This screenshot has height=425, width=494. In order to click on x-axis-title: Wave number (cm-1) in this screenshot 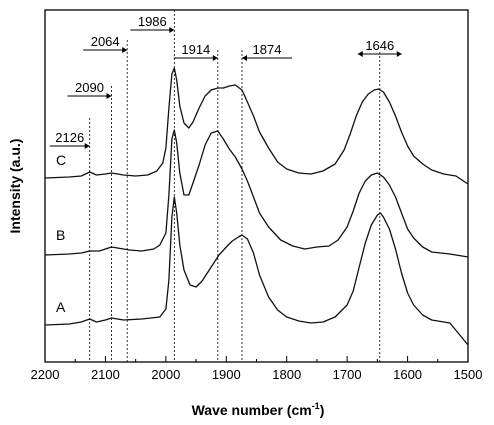, I will do `click(258, 409)`.